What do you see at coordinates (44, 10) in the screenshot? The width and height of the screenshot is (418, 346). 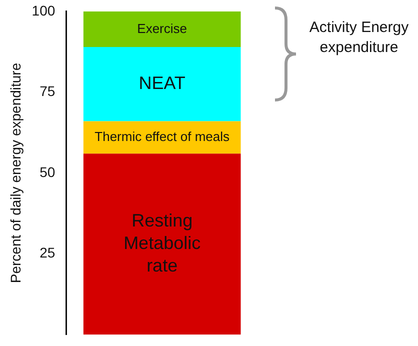 I see `y-tick-label: 100` at bounding box center [44, 10].